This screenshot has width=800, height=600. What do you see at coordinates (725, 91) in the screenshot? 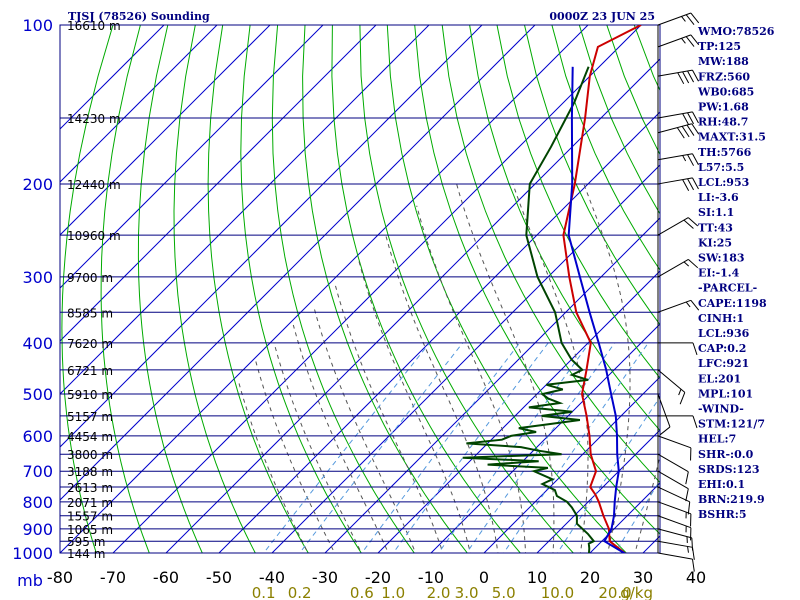
I see `index-value: WB0:685` at bounding box center [725, 91].